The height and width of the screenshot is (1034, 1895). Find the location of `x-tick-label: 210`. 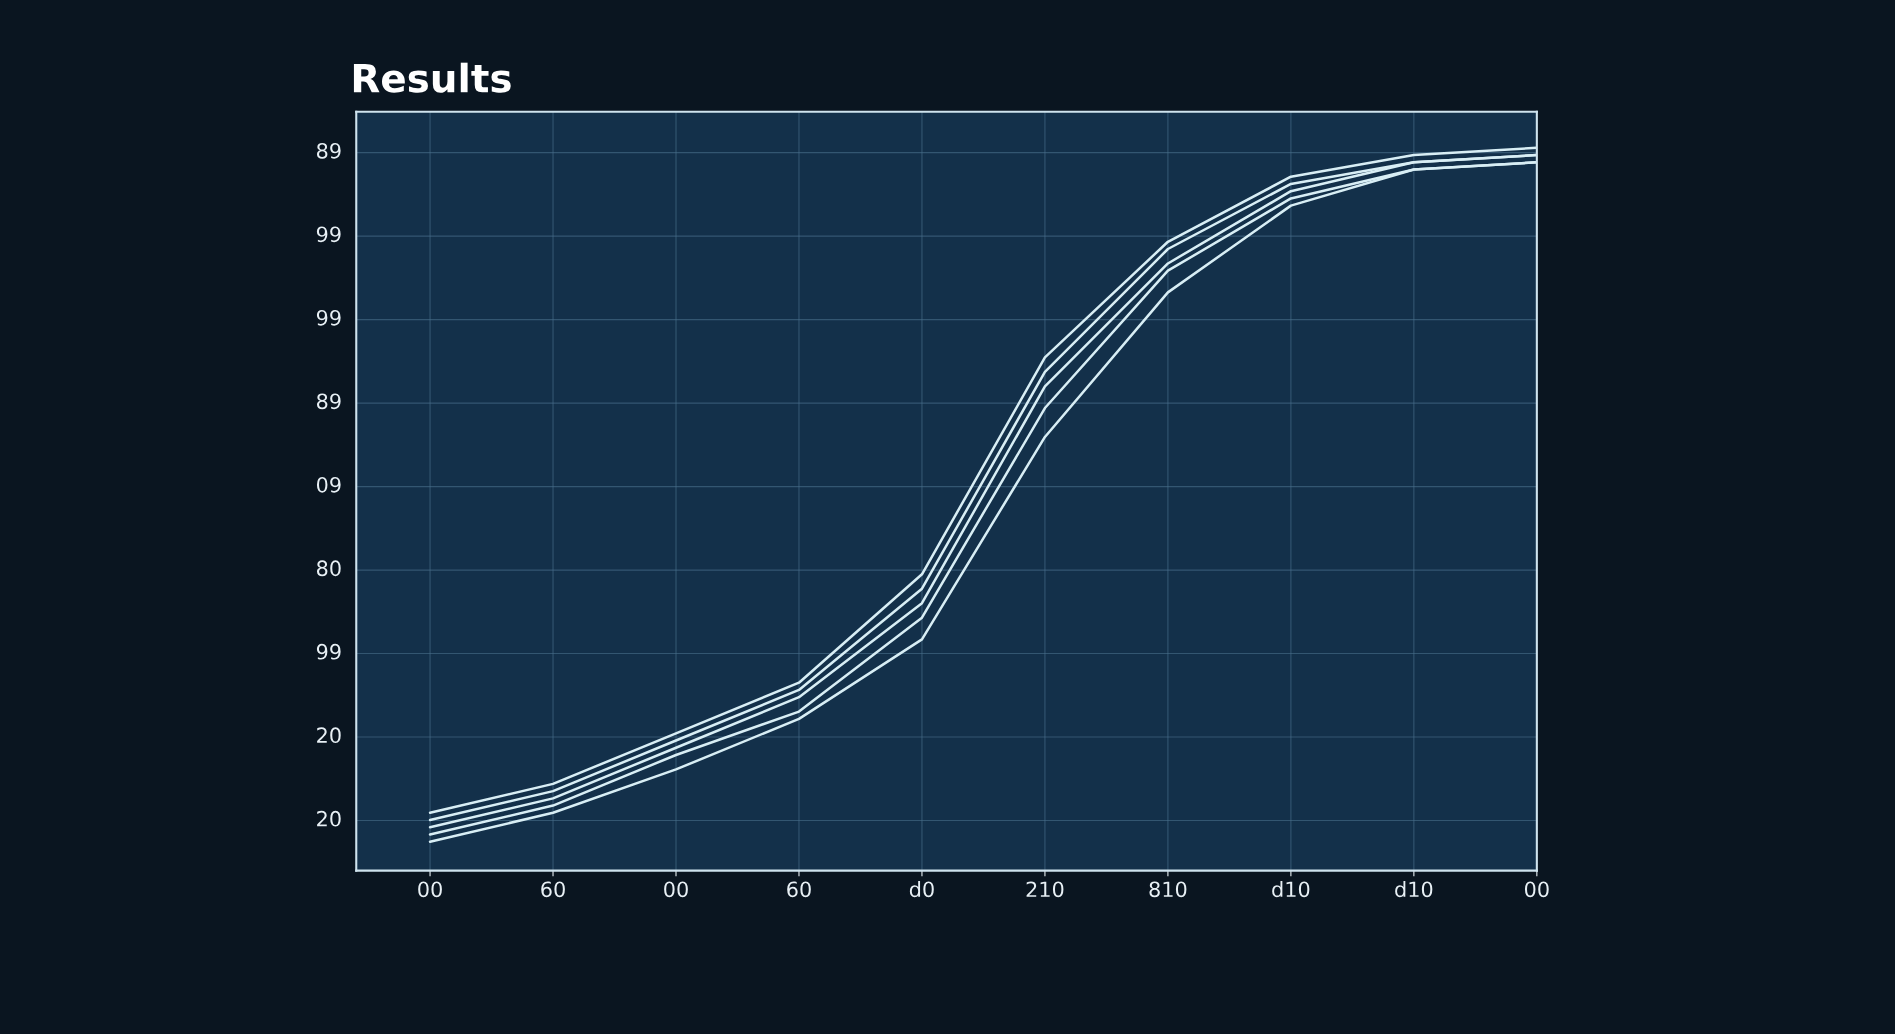

x-tick-label: 210 is located at coordinates (1045, 889).